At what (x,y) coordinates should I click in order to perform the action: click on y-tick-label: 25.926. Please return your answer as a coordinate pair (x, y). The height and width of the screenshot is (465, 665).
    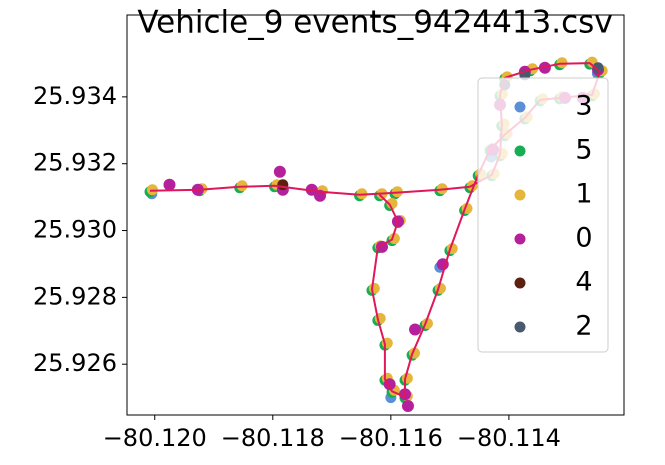
    Looking at the image, I should click on (75, 363).